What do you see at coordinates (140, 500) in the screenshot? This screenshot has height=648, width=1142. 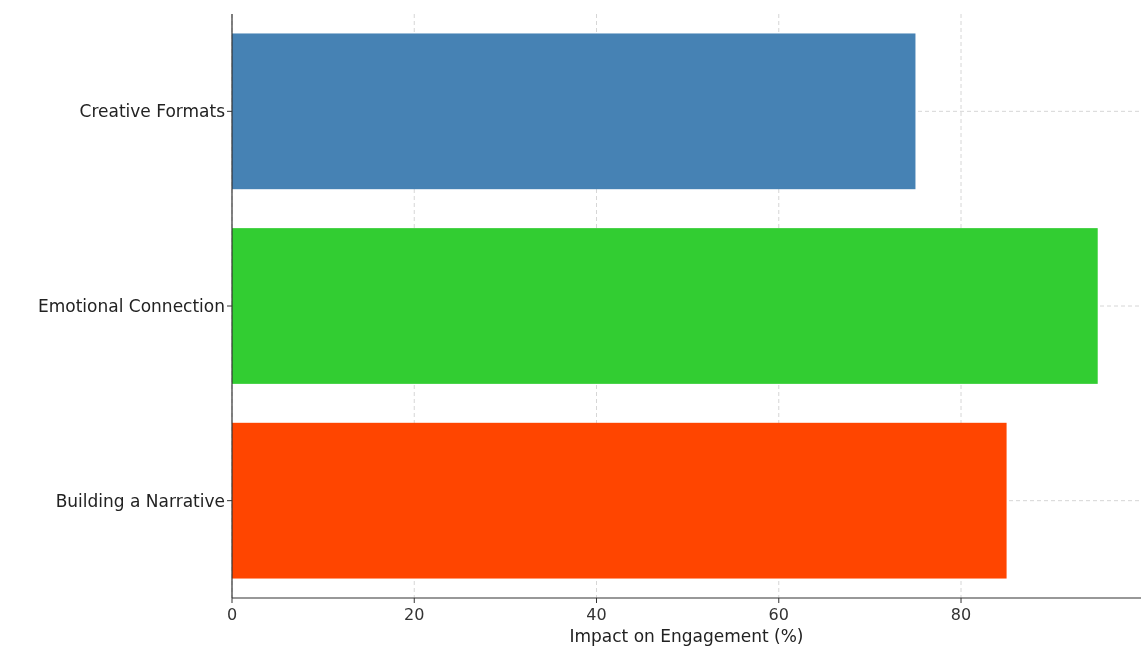 I see `y-tick-label: Building a Narrative` at bounding box center [140, 500].